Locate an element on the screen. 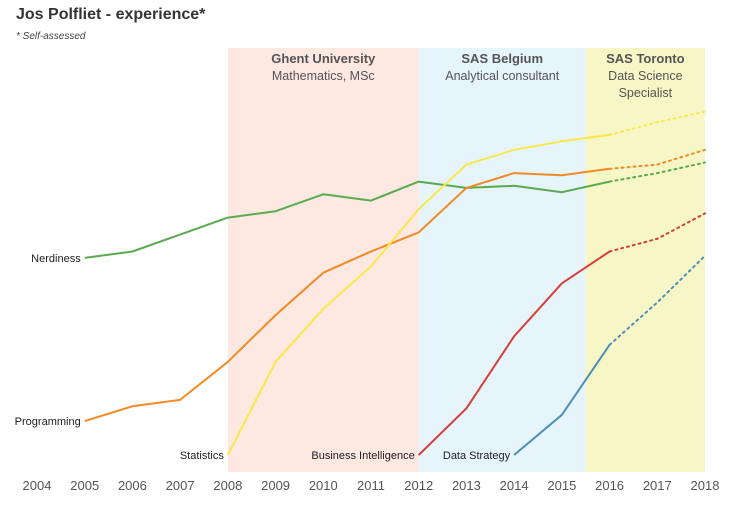  x-tick-label: 2012 is located at coordinates (418, 485).